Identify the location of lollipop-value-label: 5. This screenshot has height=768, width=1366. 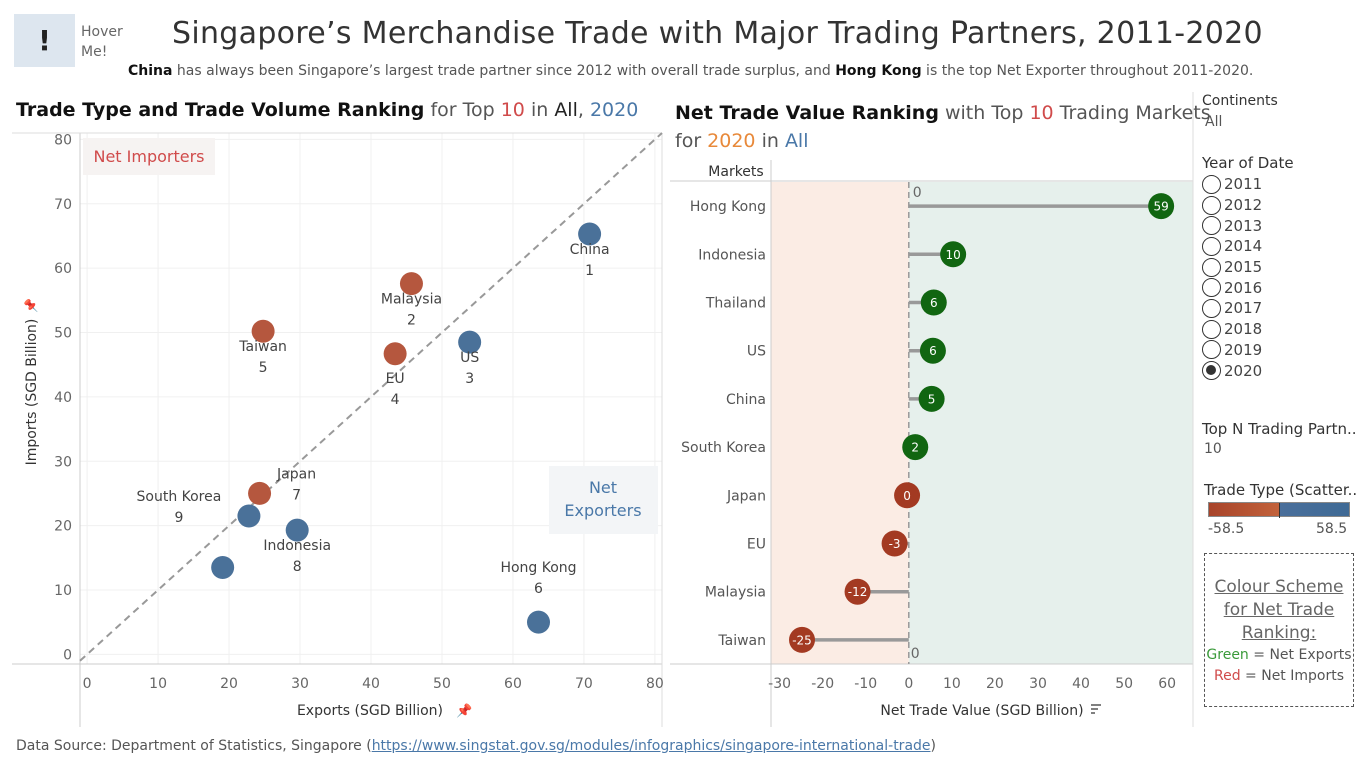
(932, 399).